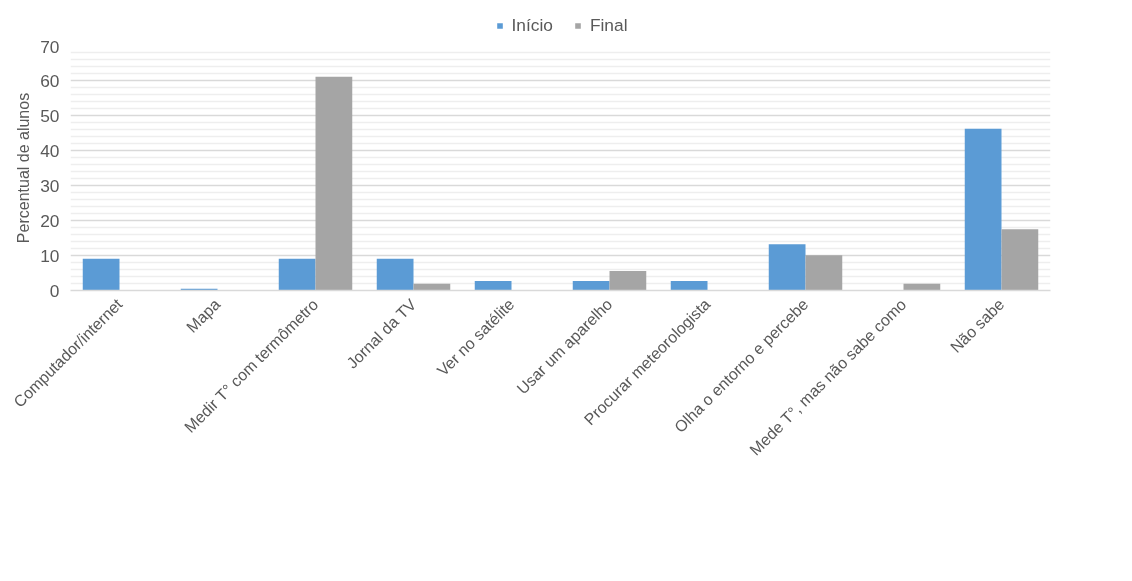  What do you see at coordinates (50, 255) in the screenshot?
I see `y-tick-label: 10` at bounding box center [50, 255].